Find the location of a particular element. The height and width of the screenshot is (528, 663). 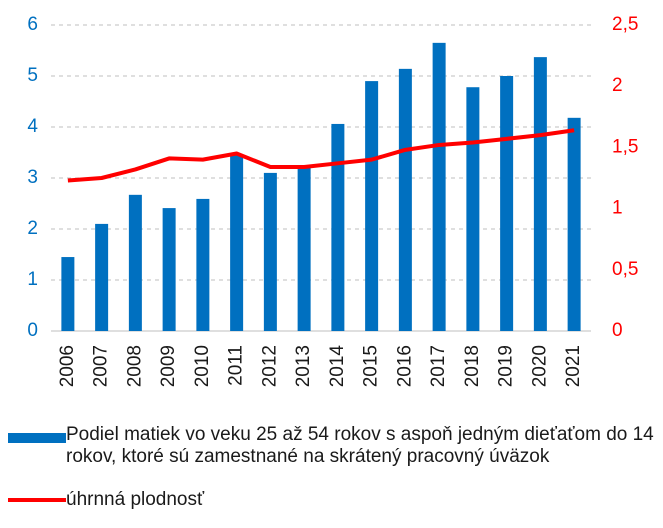

x-tick-label: 2019 is located at coordinates (506, 366).